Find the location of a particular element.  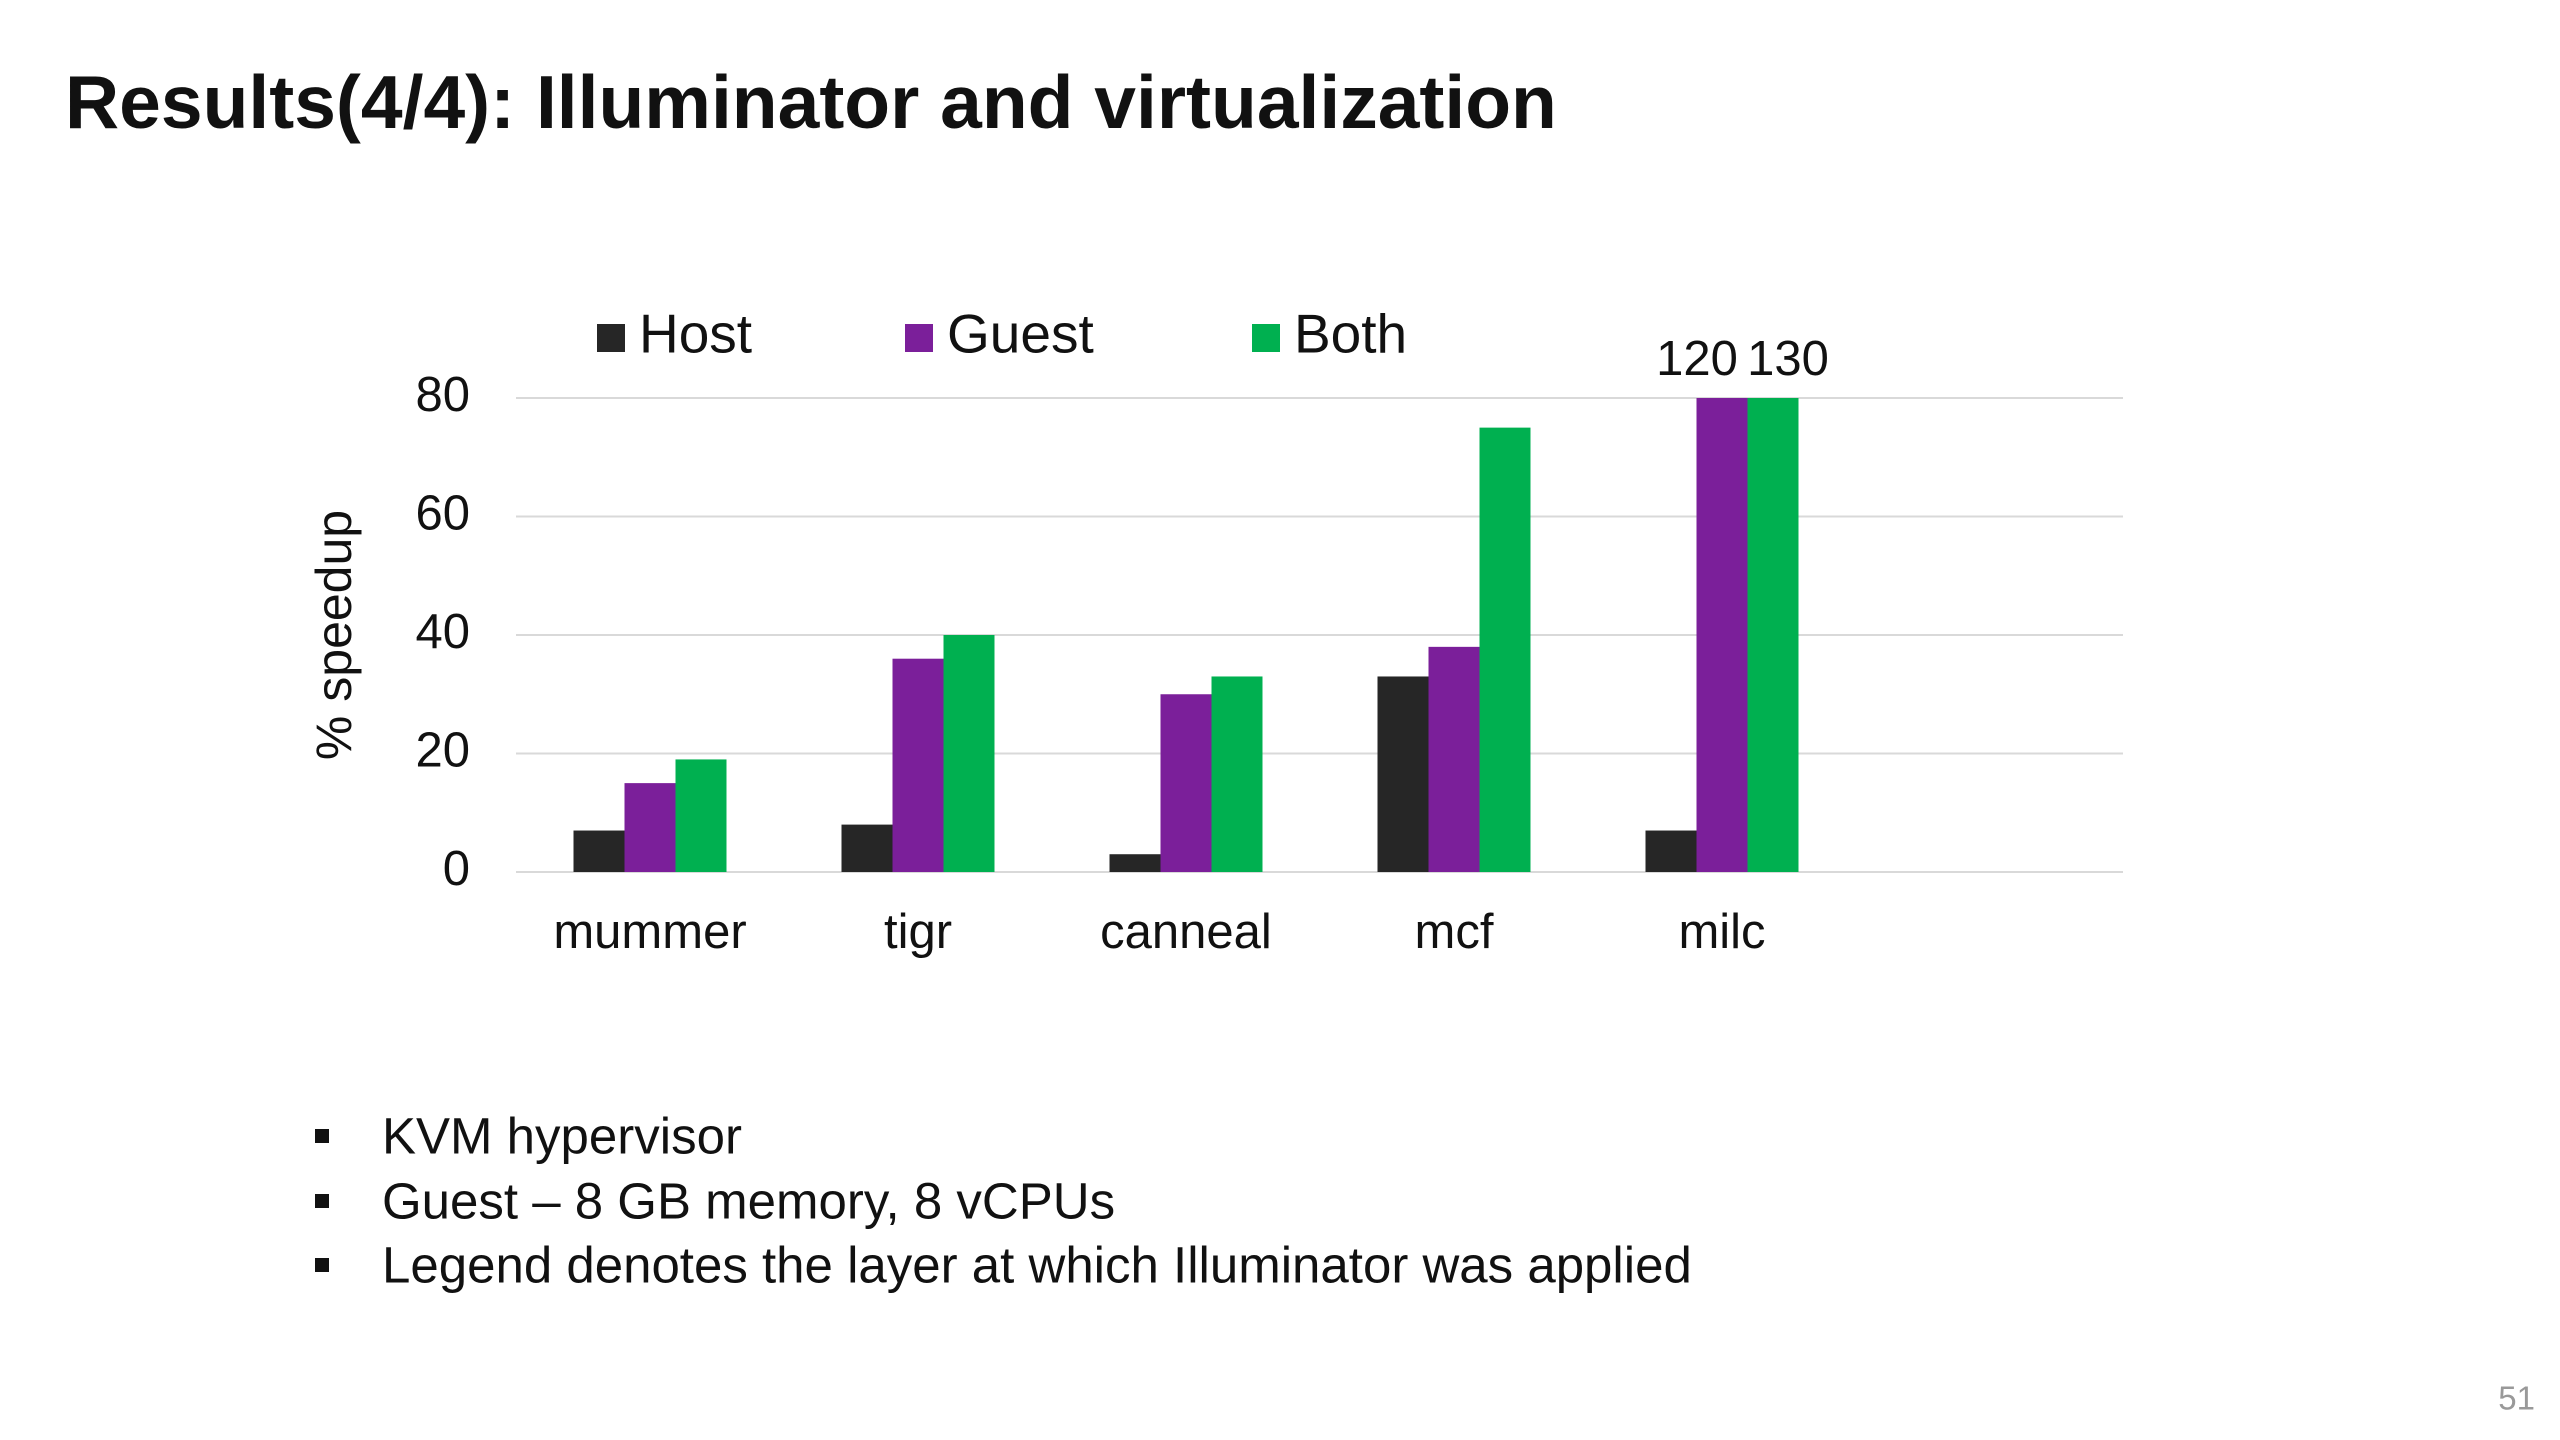

value-label: 120 is located at coordinates (1697, 359).